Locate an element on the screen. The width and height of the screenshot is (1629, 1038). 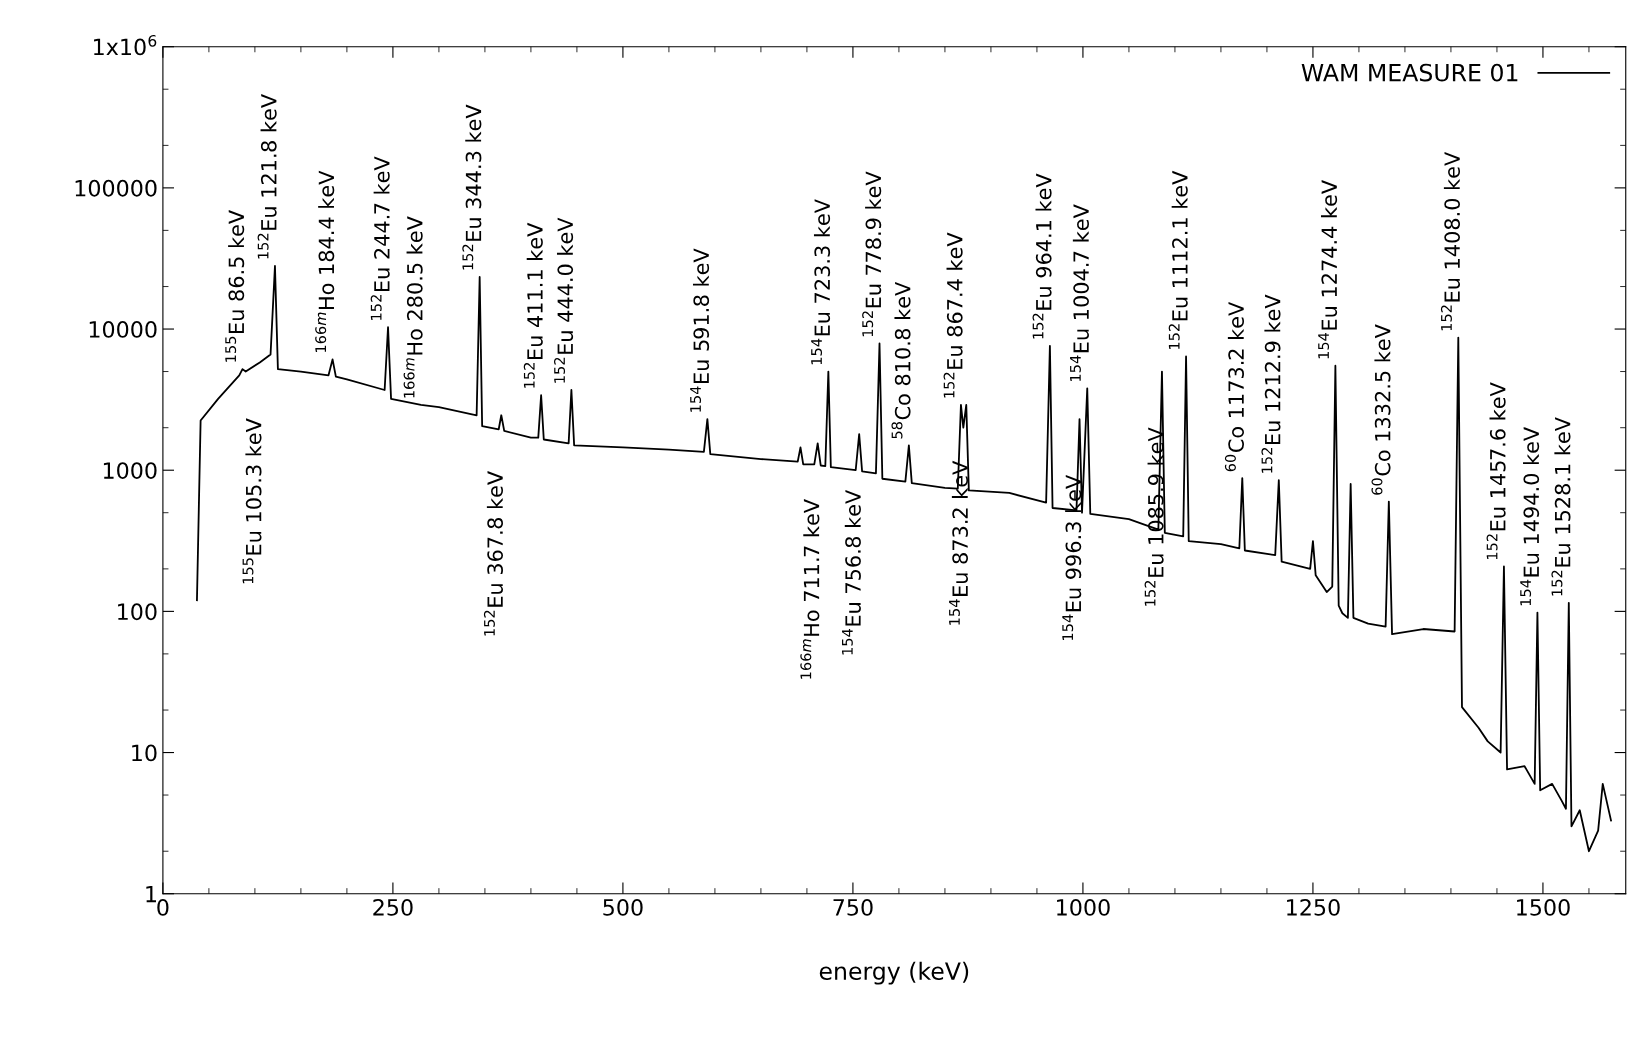
y-tick-label: 1x10$^{6}$ is located at coordinates (125, 45).